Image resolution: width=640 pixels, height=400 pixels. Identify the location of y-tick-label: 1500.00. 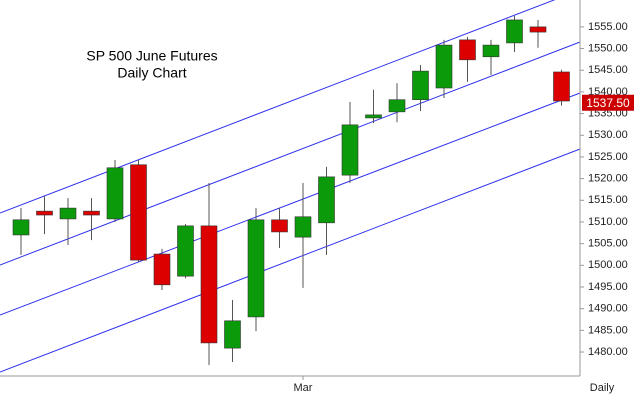
(608, 265).